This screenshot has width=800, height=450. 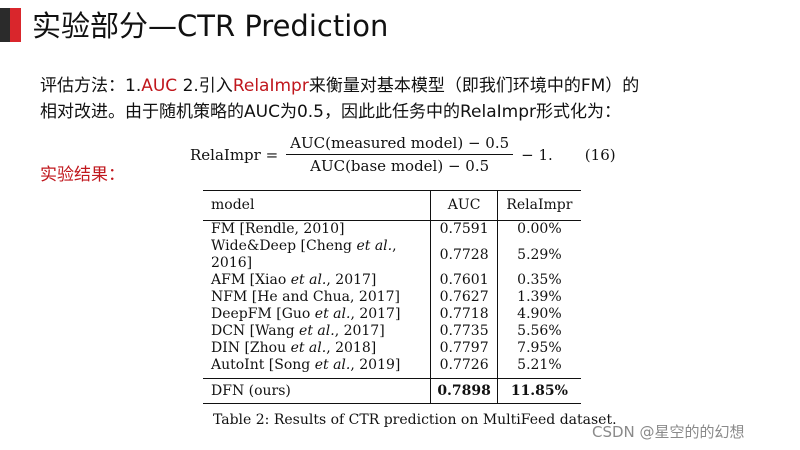 I want to click on cell-relaimpr: 7.95%, so click(x=538, y=348).